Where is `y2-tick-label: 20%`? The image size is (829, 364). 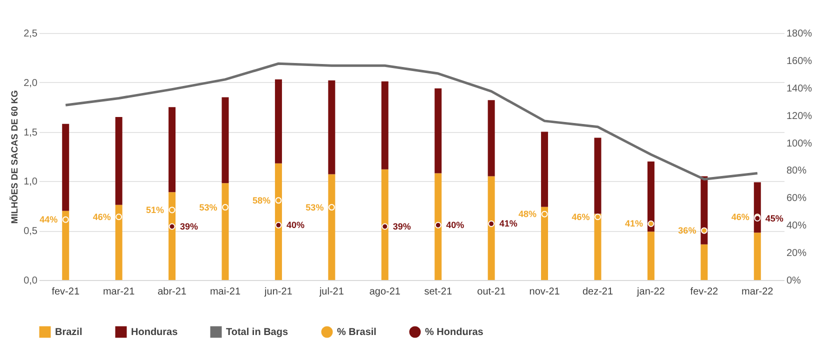
y2-tick-label: 20% is located at coordinates (796, 254).